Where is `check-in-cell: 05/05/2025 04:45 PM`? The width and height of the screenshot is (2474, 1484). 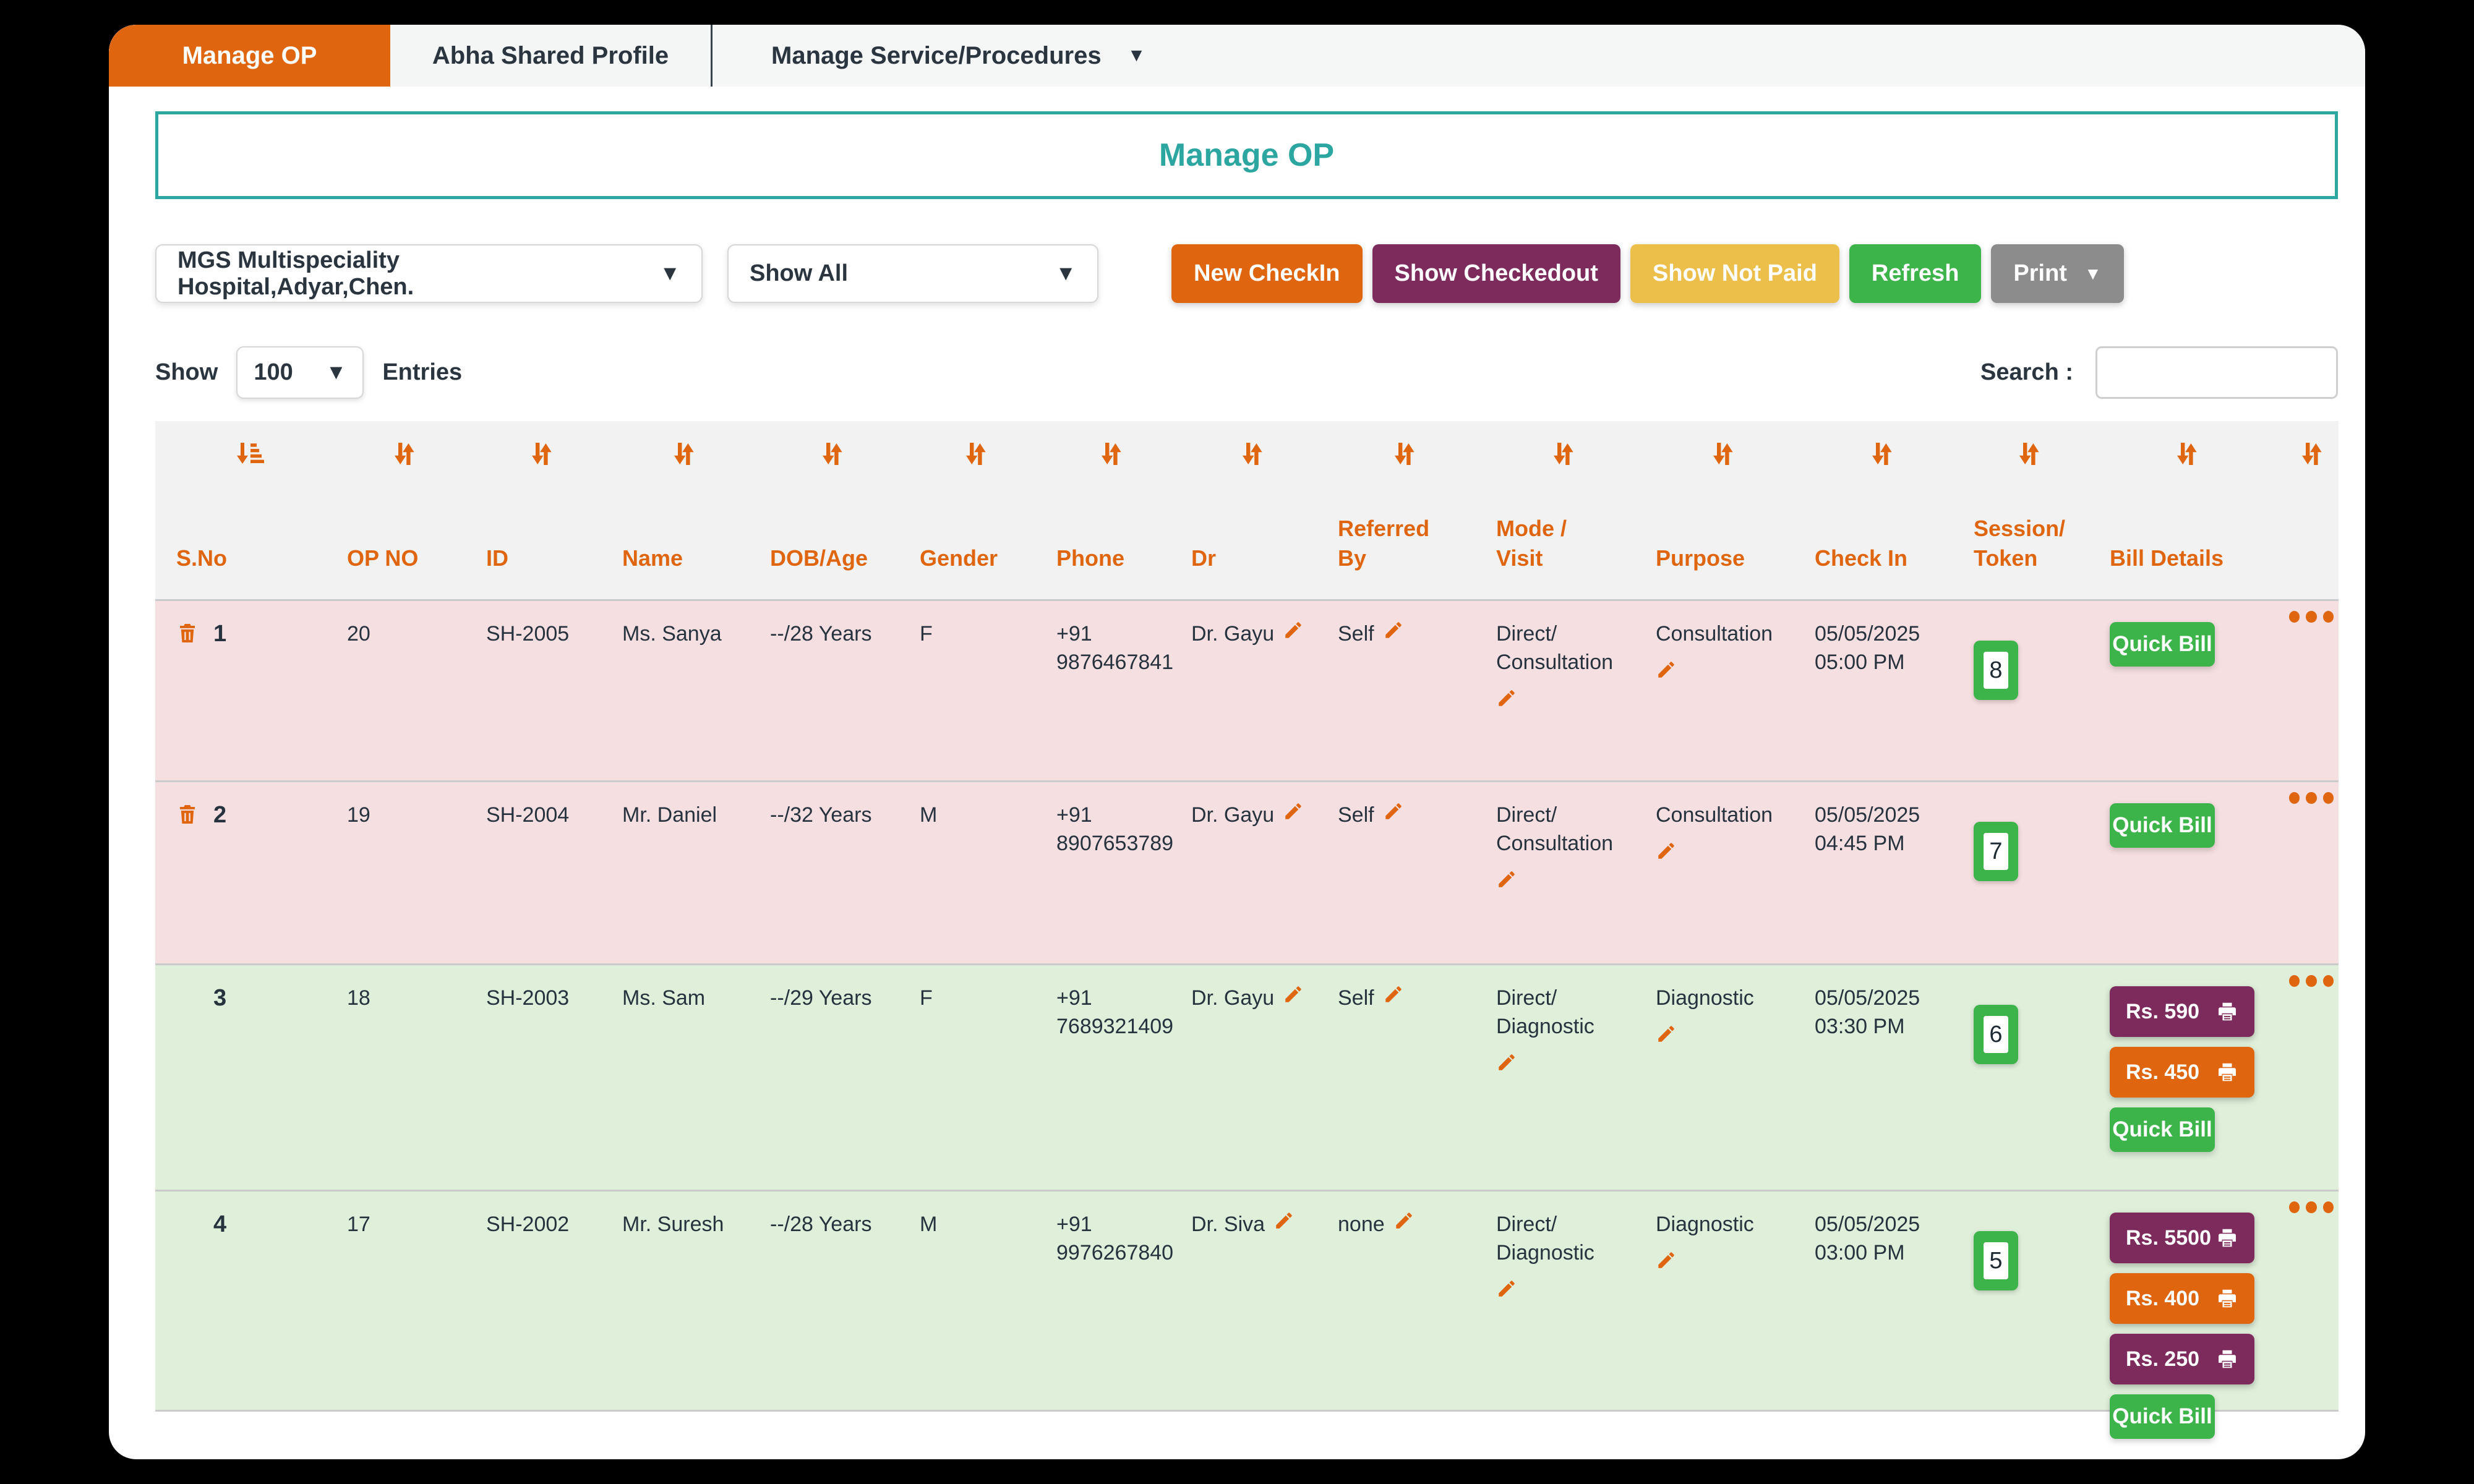 check-in-cell: 05/05/2025 04:45 PM is located at coordinates (1868, 829).